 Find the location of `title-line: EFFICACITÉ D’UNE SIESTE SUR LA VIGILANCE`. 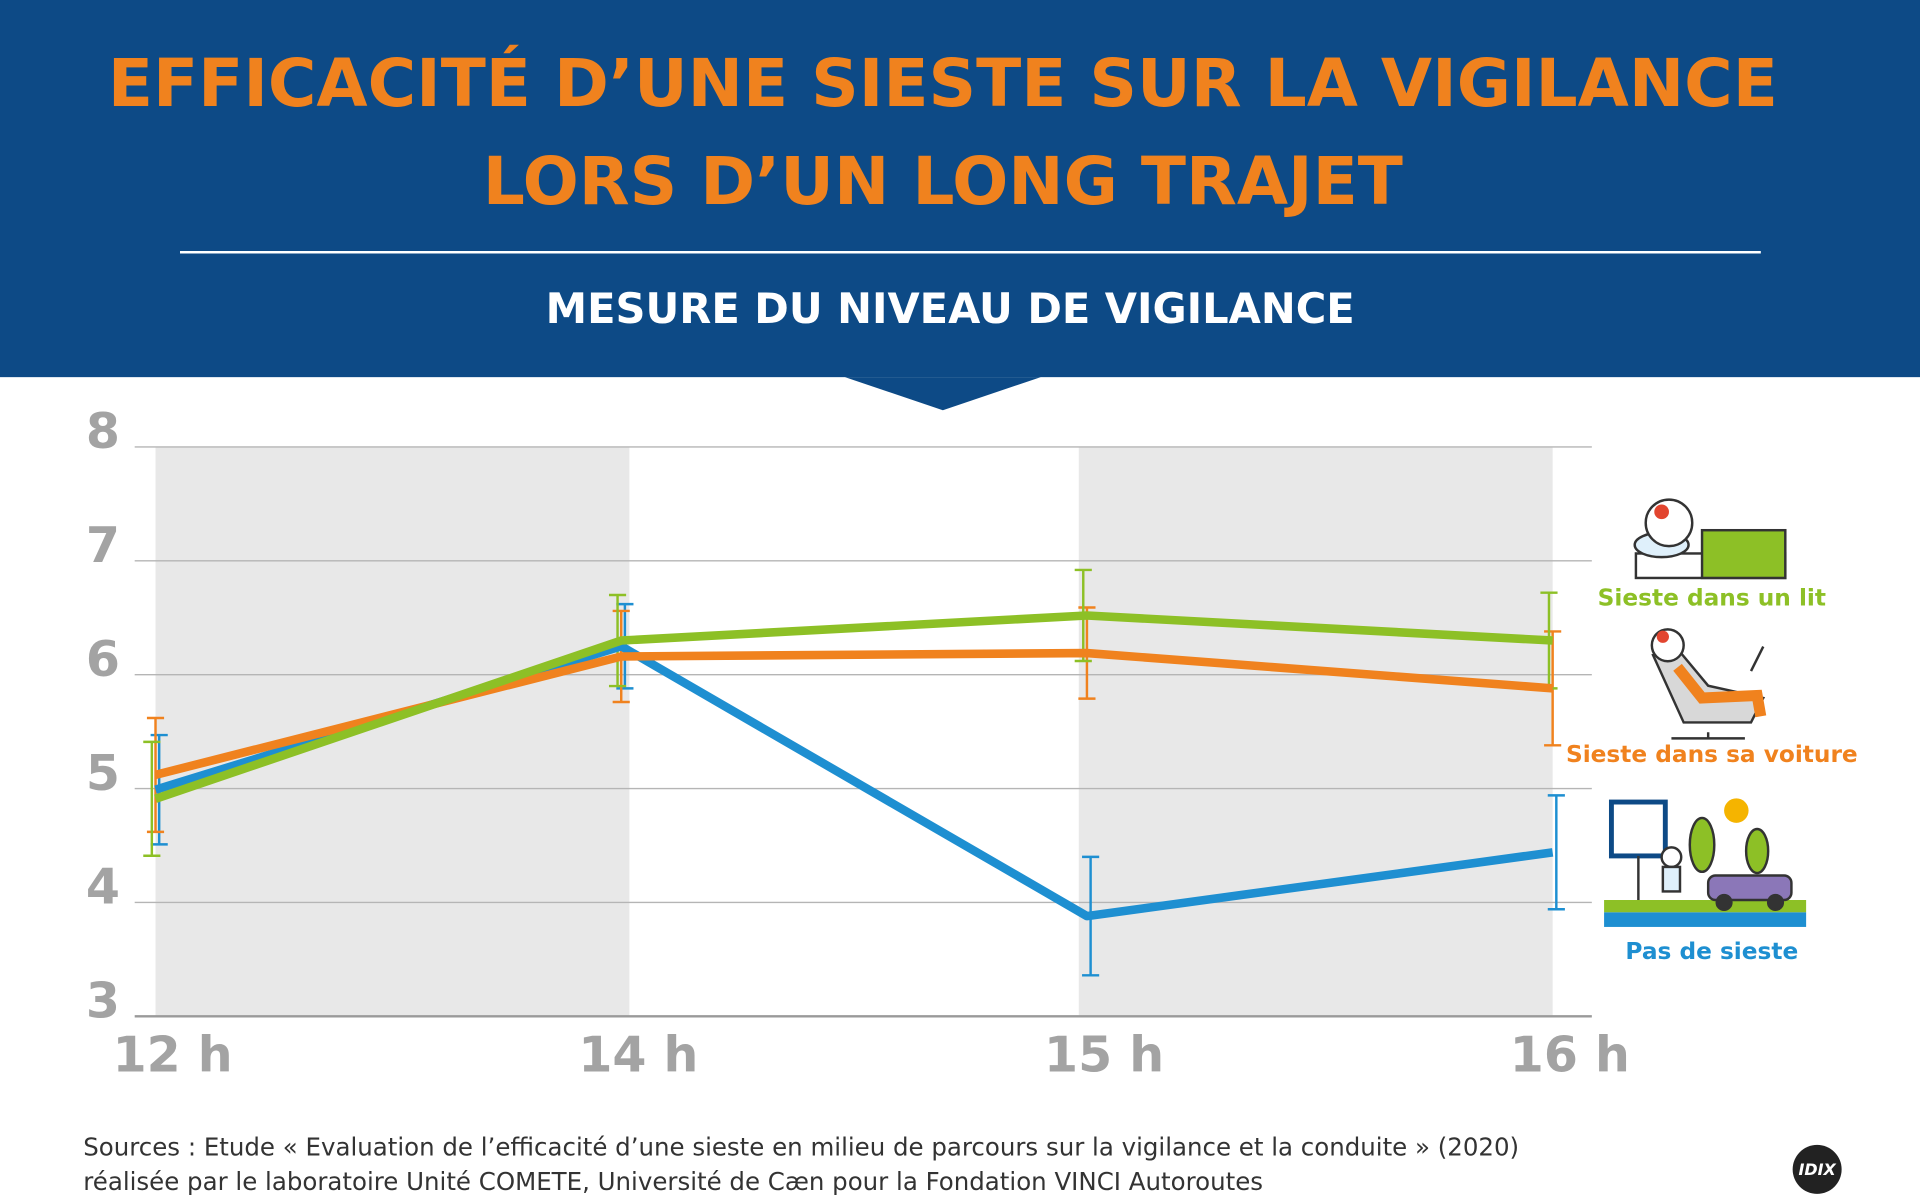

title-line: EFFICACITÉ D’UNE SIESTE SUR LA VIGILANCE is located at coordinates (943, 83).